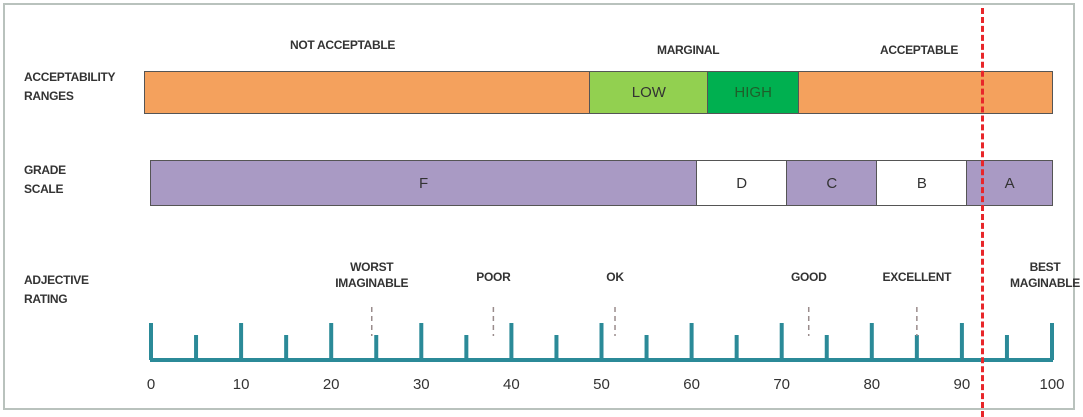 This screenshot has height=417, width=1083. What do you see at coordinates (1009, 183) in the screenshot?
I see `grade-segment-a: A` at bounding box center [1009, 183].